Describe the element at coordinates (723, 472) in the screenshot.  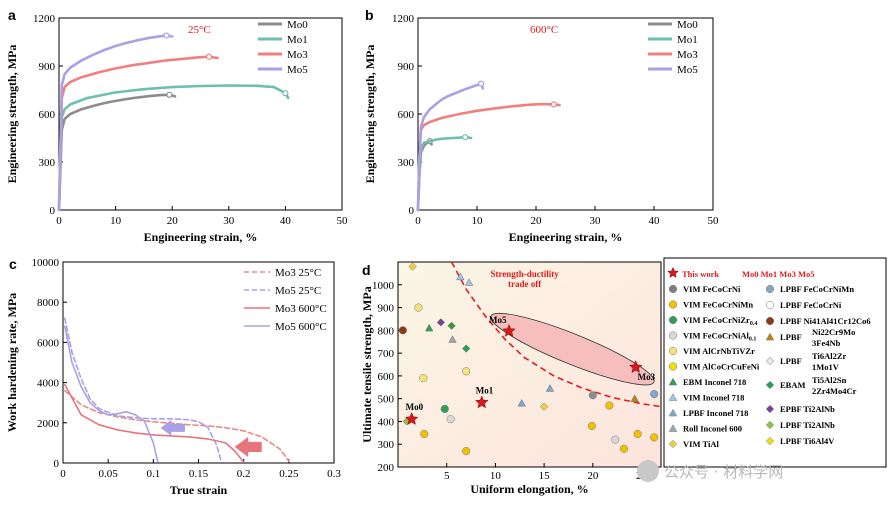
I see `watermark-text: 公众号 · 材料学网` at that location.